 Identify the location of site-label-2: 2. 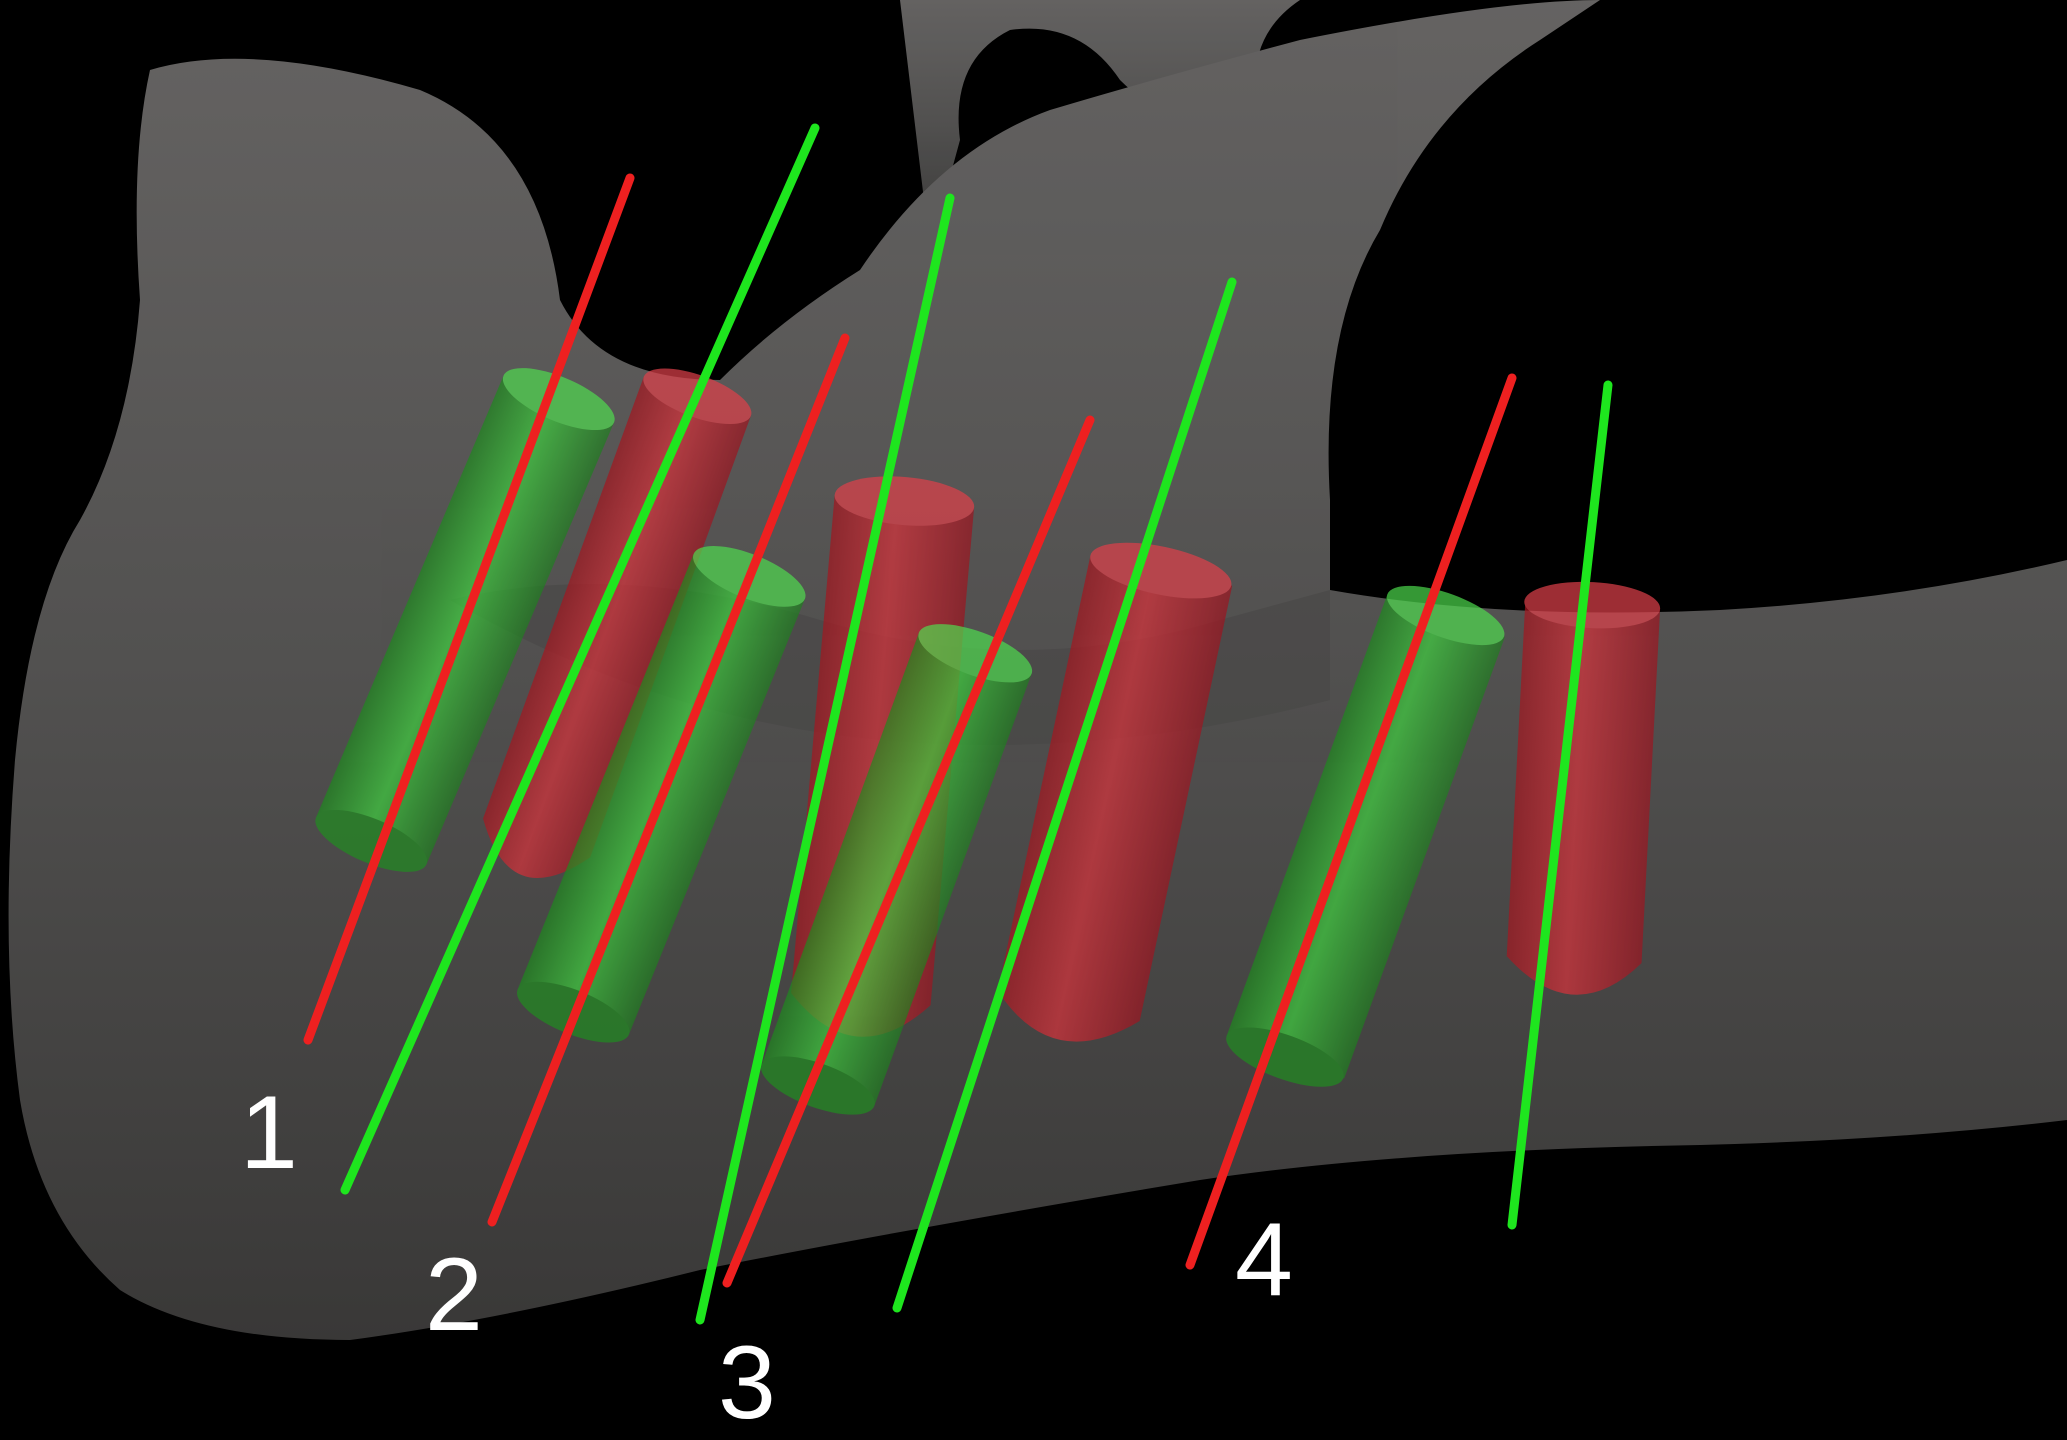
(454, 1295).